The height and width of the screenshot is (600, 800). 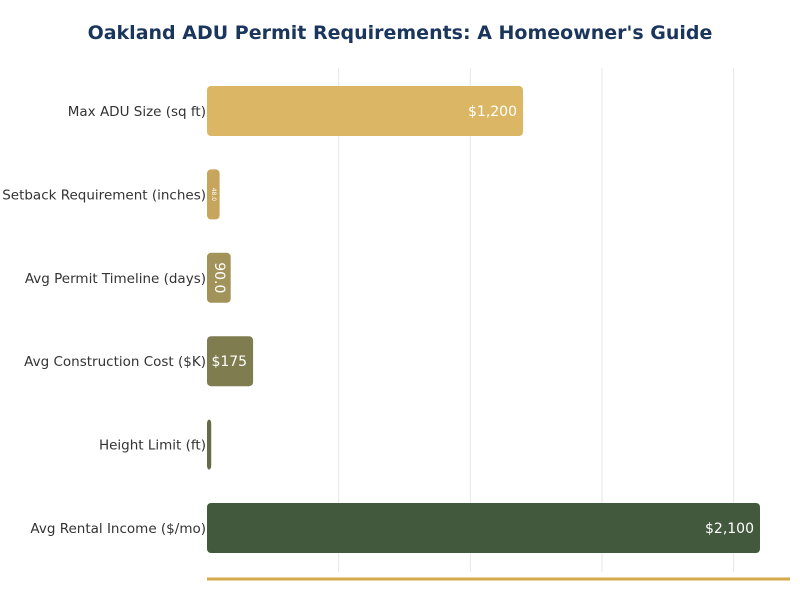 What do you see at coordinates (104, 195) in the screenshot?
I see `category-label: Setback Requirement (inches)` at bounding box center [104, 195].